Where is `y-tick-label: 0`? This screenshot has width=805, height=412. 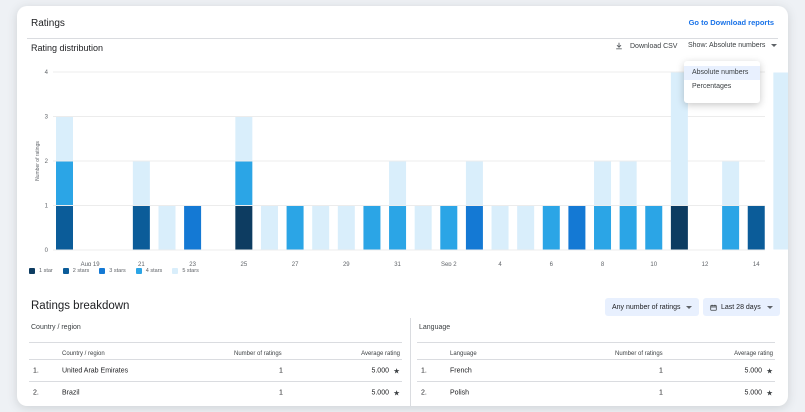
y-tick-label: 0 is located at coordinates (47, 251).